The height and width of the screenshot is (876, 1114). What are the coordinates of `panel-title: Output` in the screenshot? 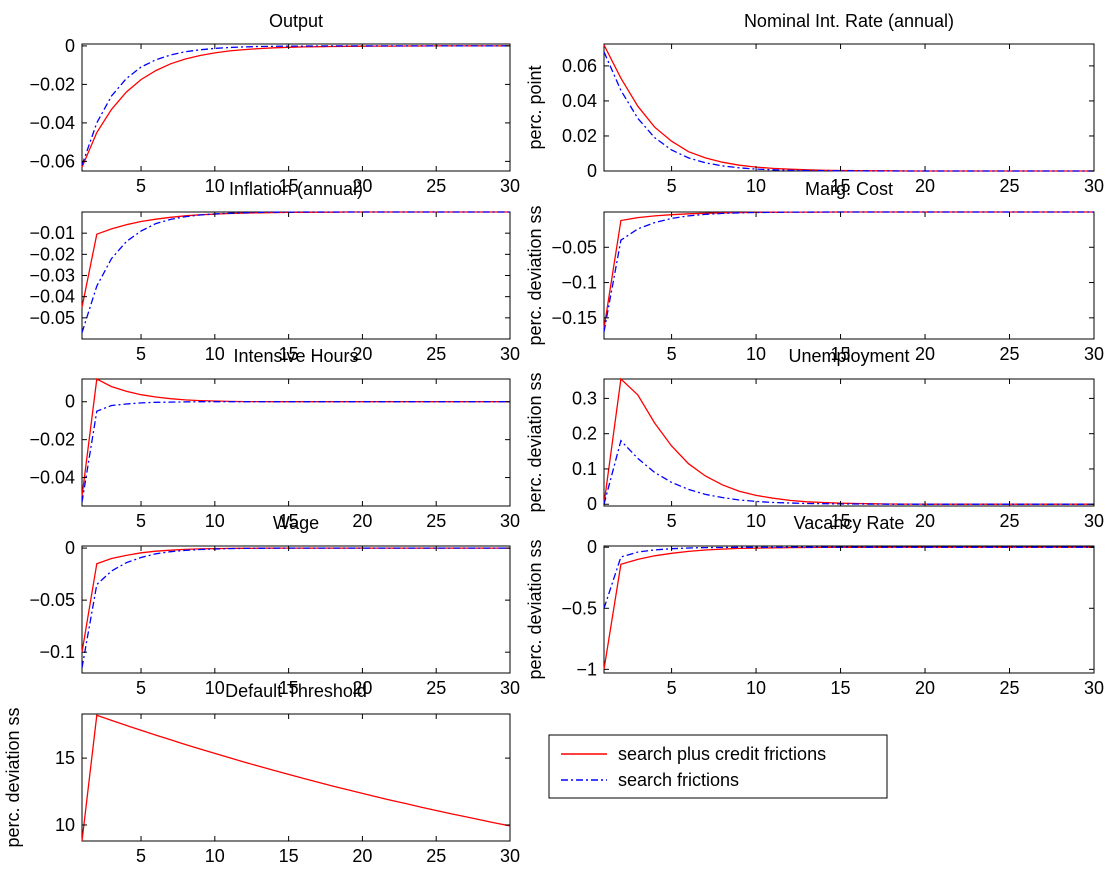 It's located at (296, 21).